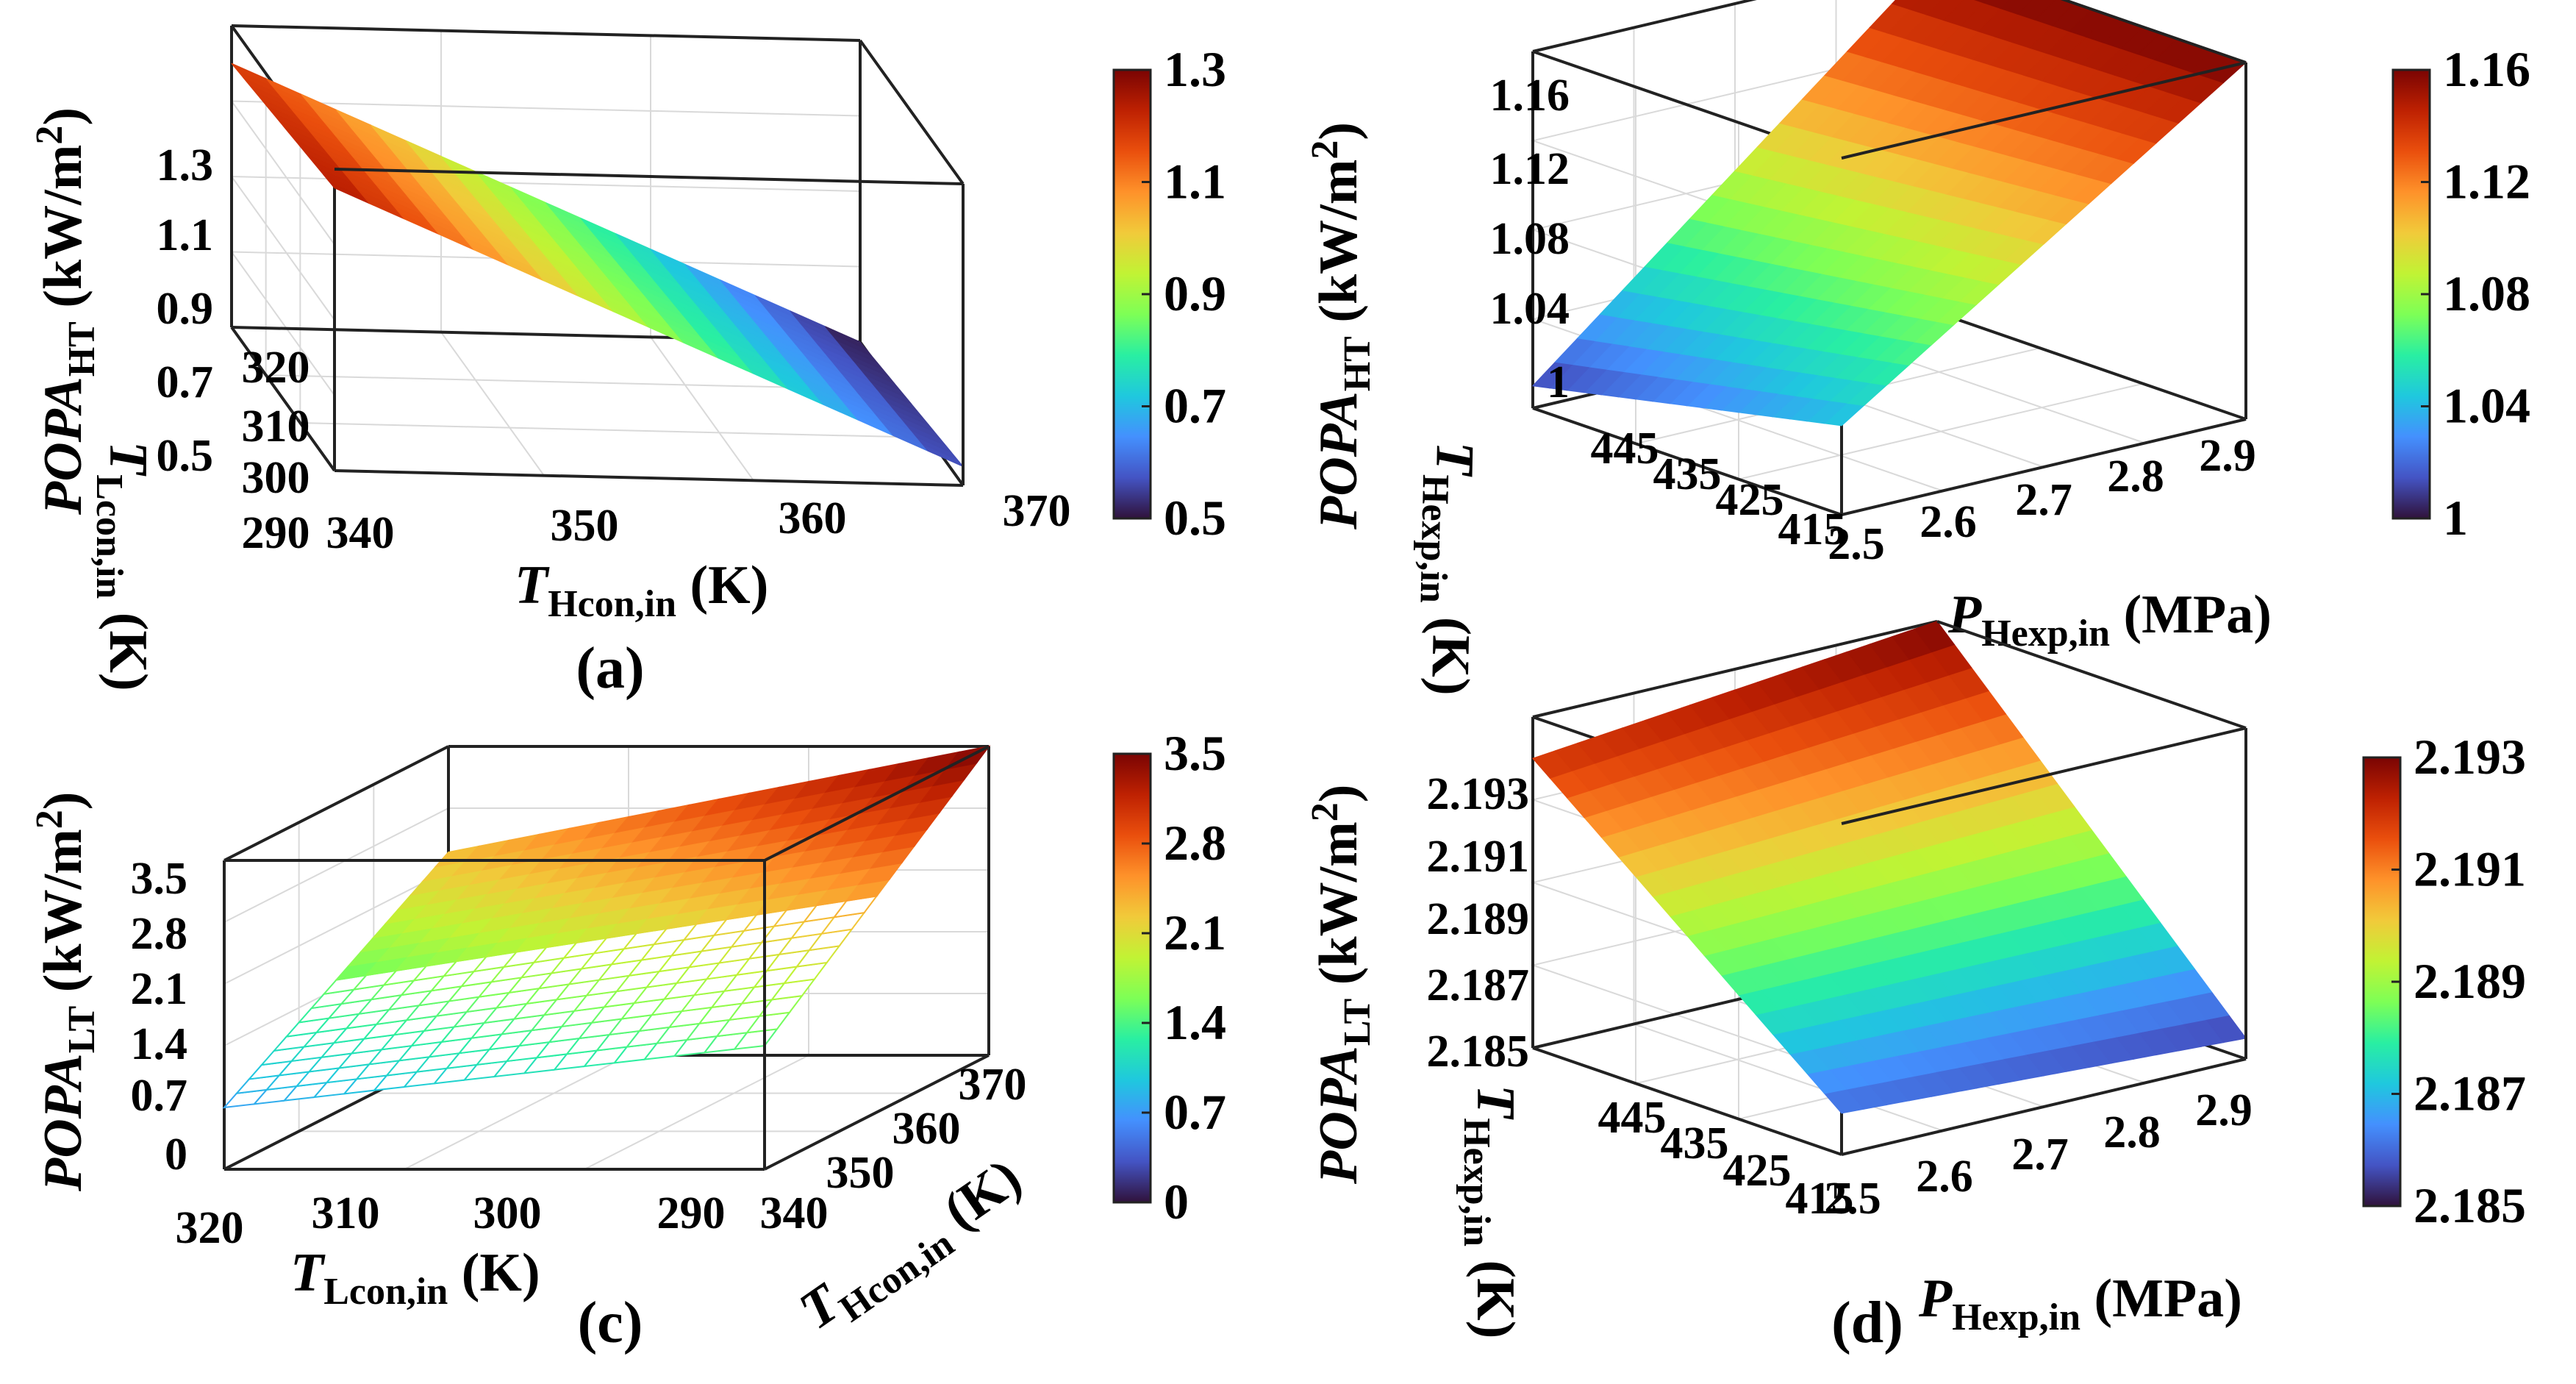 This screenshot has width=2576, height=1384. I want to click on x-tick-label: 320, so click(210, 1228).